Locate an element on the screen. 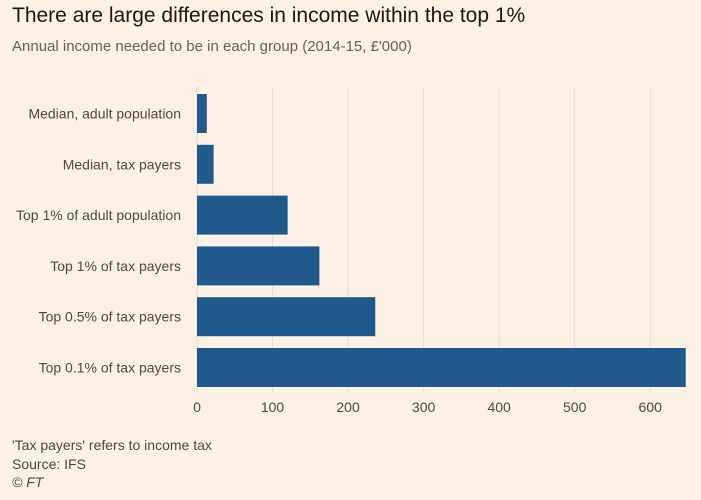 The height and width of the screenshot is (500, 701). x-tick-label: 500 is located at coordinates (575, 407).